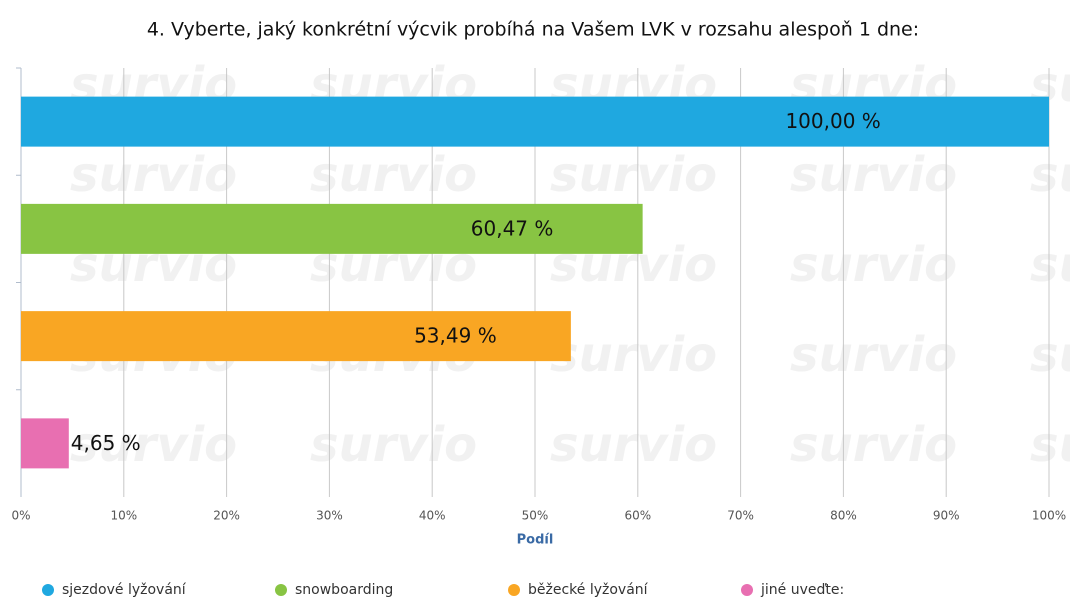  What do you see at coordinates (843, 516) in the screenshot?
I see `x-tick-label: 80%` at bounding box center [843, 516].